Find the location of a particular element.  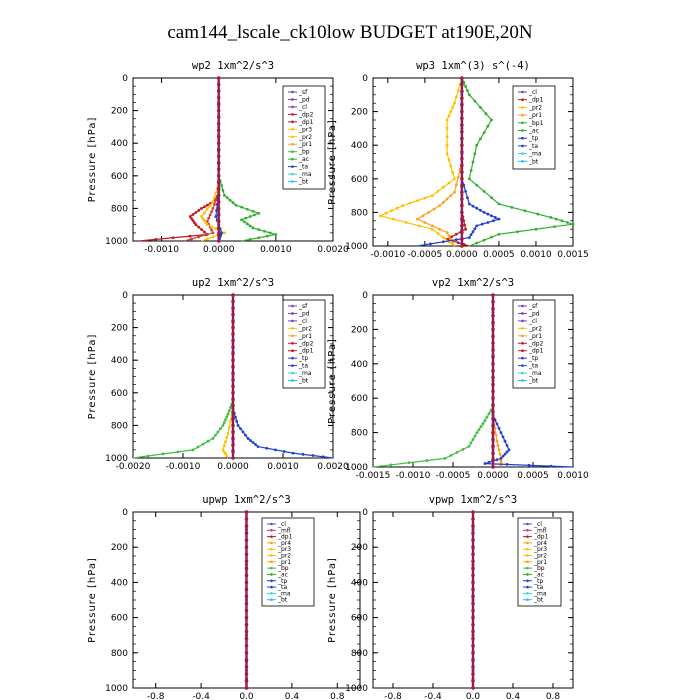

legend-entry: _pr2 is located at coordinates (305, 137).